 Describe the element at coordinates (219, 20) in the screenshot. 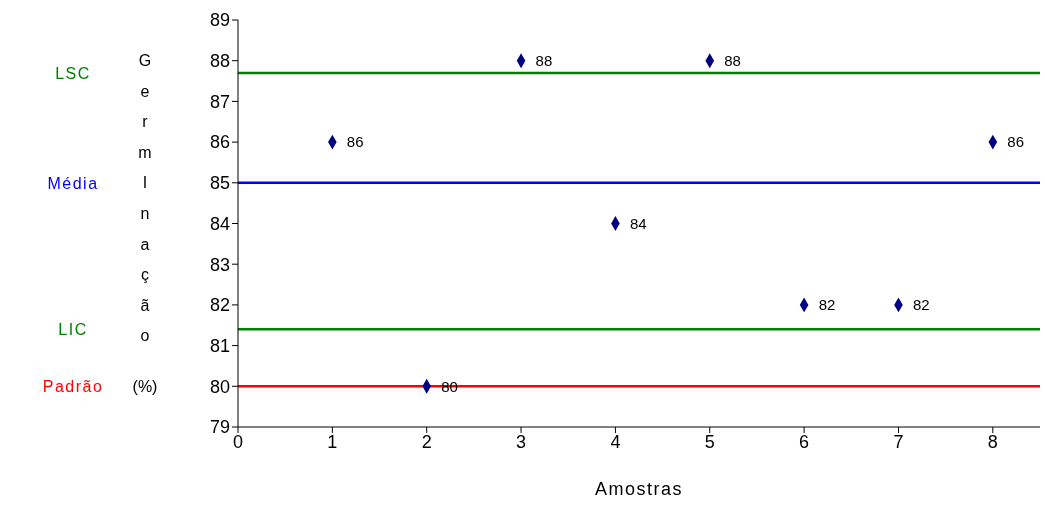

I see `y-tick-label: 89` at that location.